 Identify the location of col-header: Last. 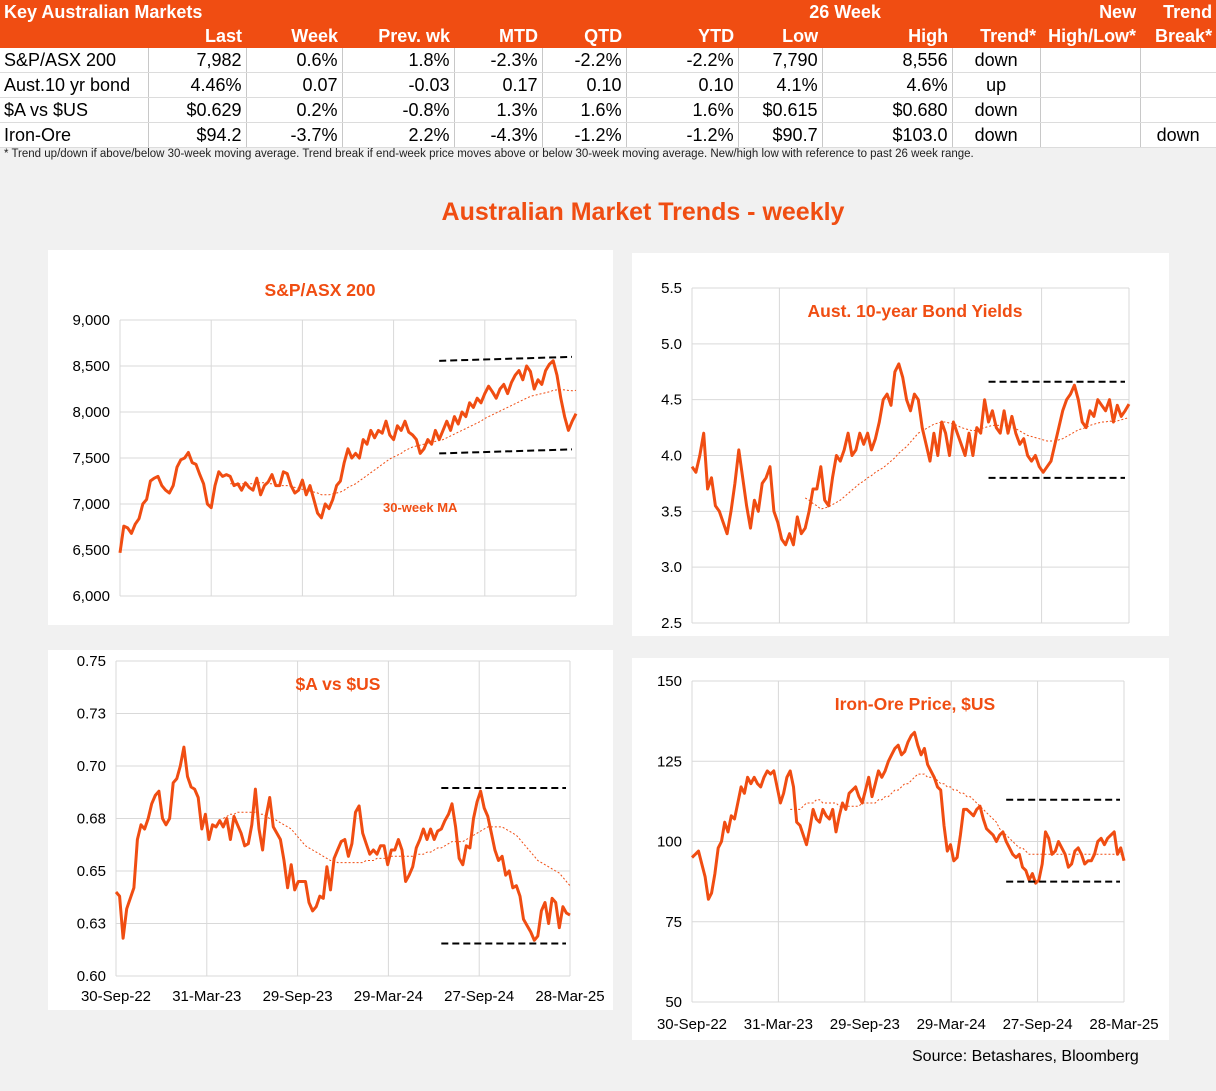
(197, 36).